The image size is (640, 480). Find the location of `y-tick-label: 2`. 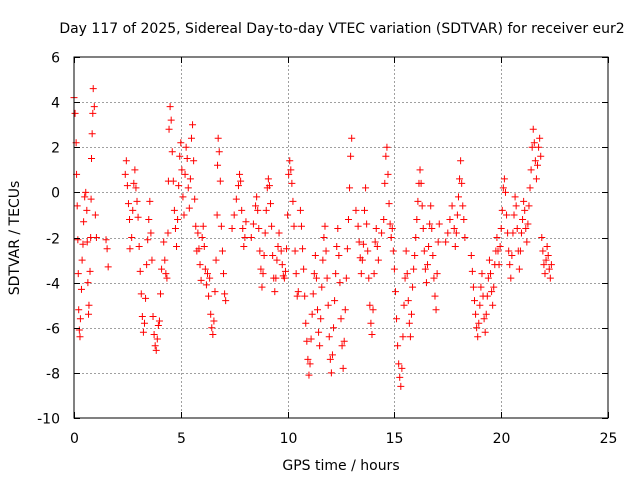

y-tick-label: 2 is located at coordinates (55, 149).